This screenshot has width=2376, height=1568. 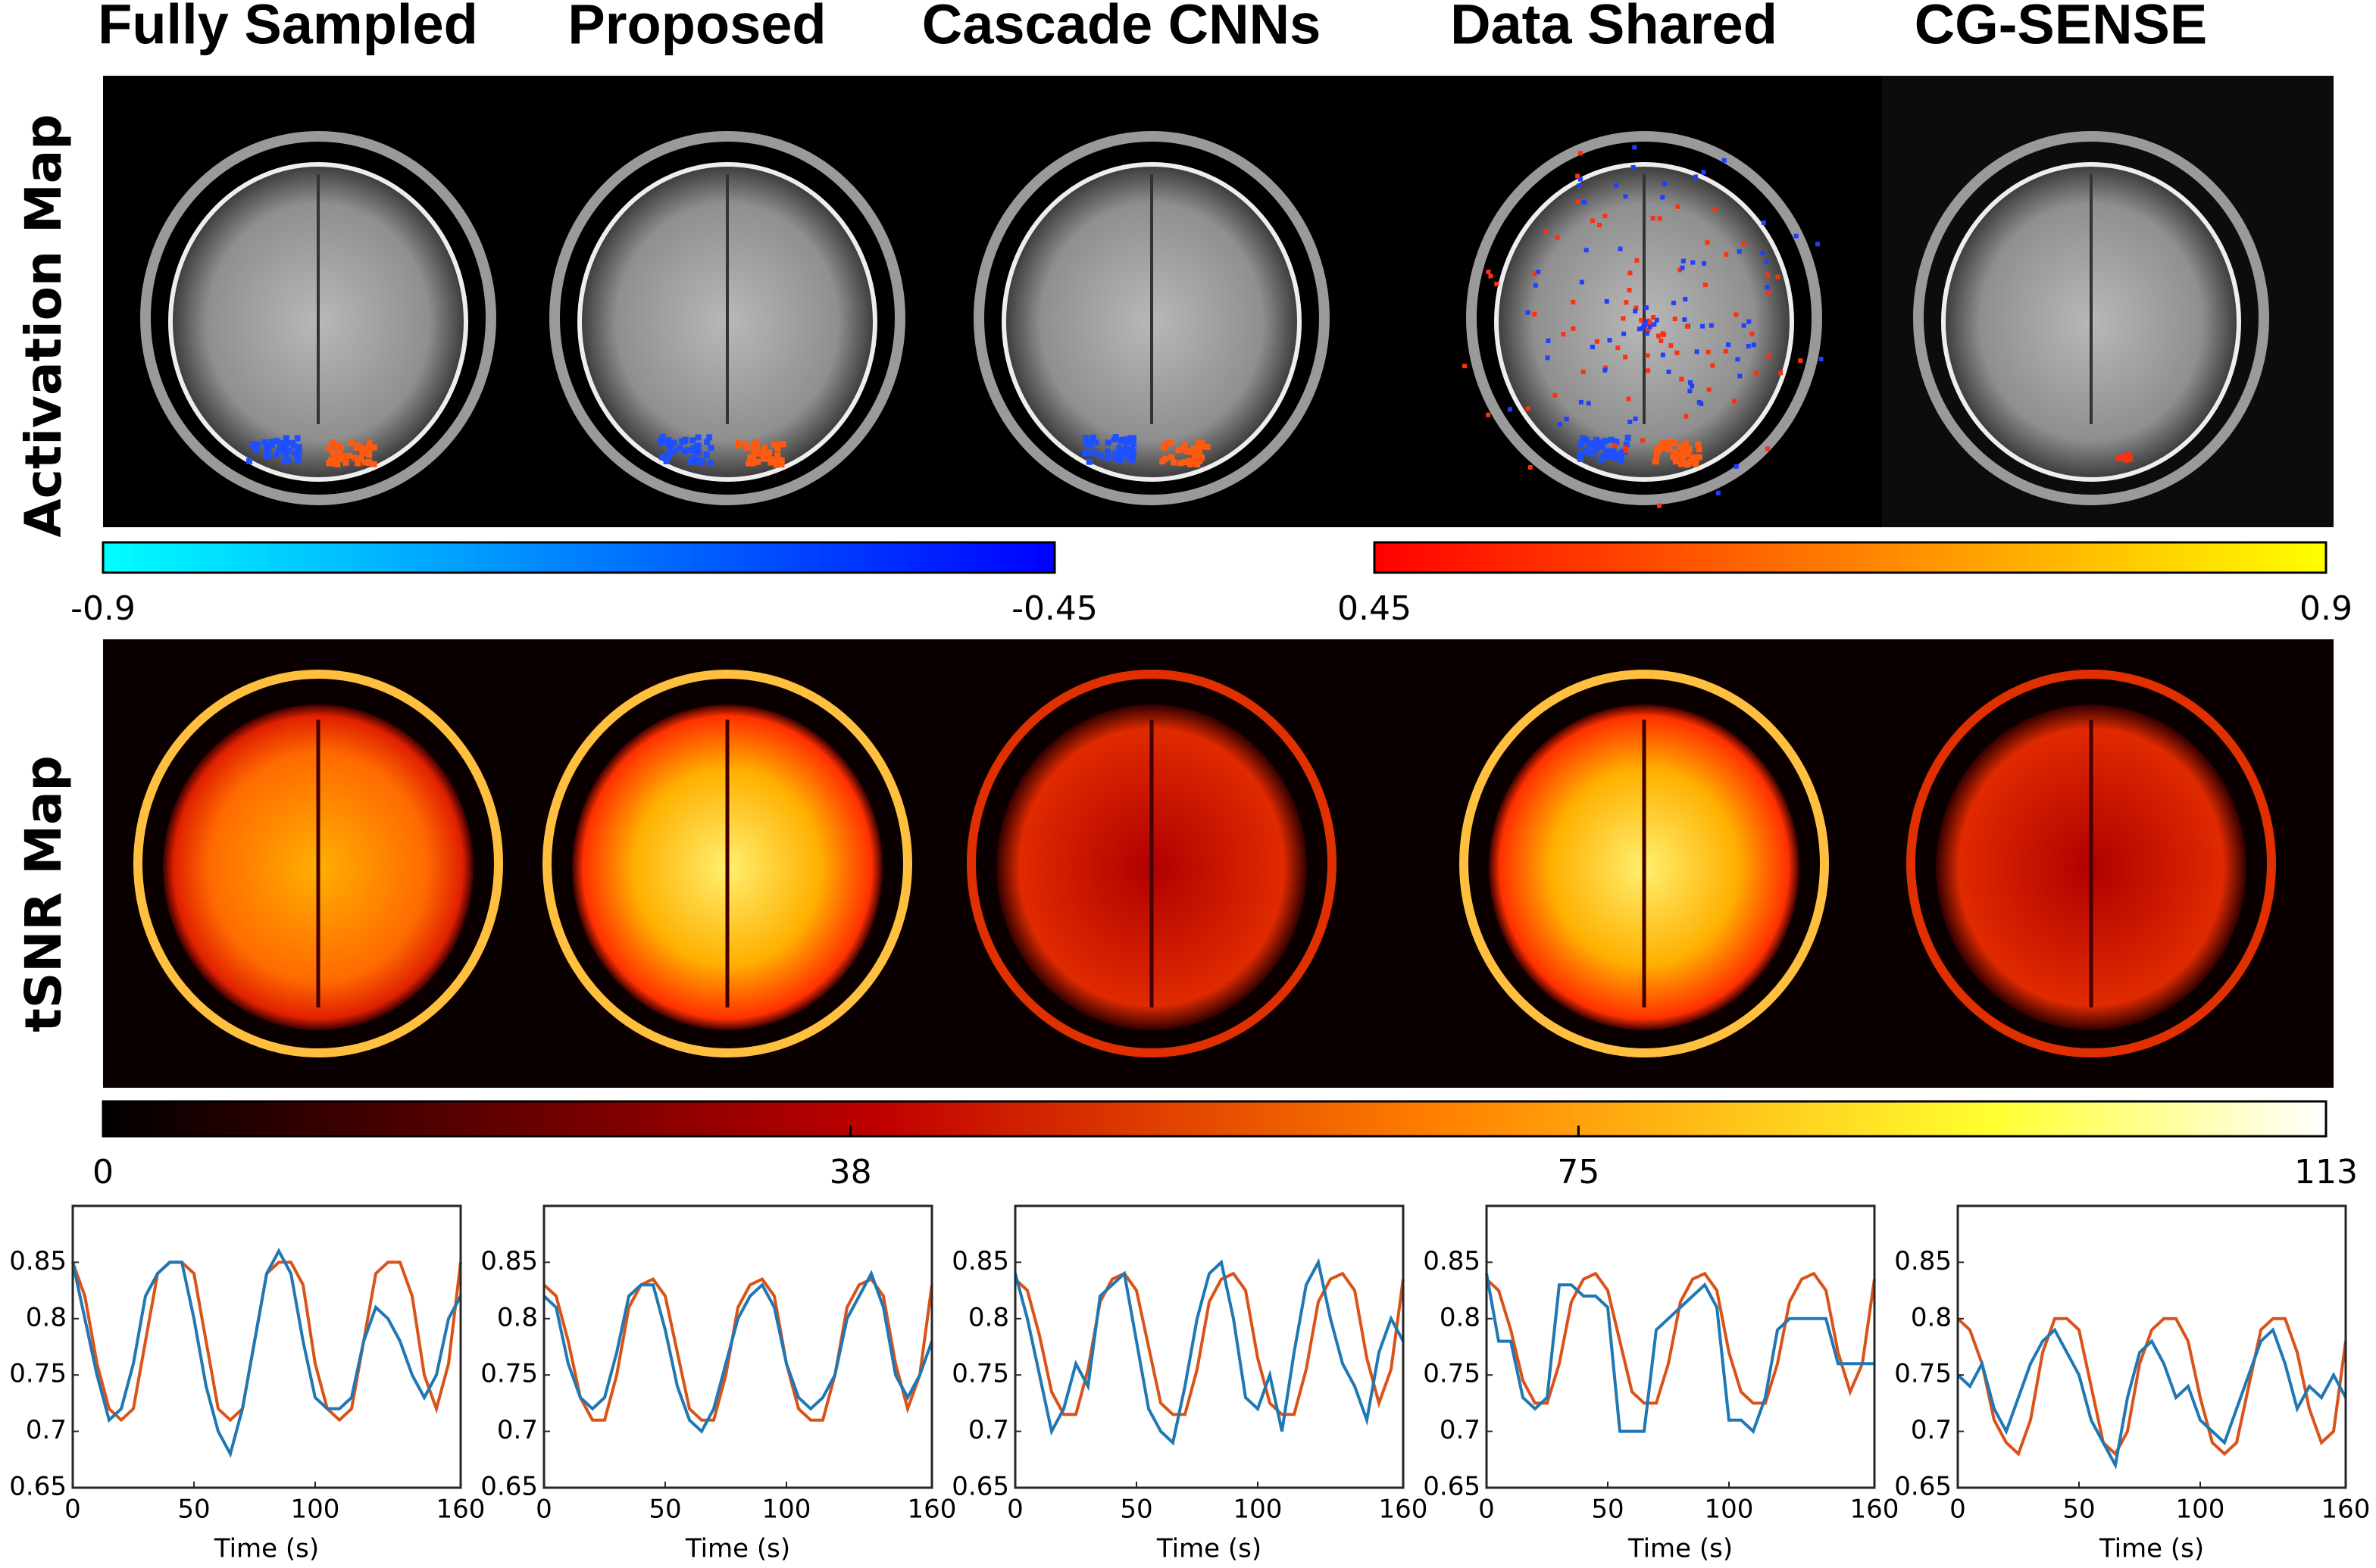 What do you see at coordinates (266, 1549) in the screenshot?
I see `x-axis-label: Time (s)` at bounding box center [266, 1549].